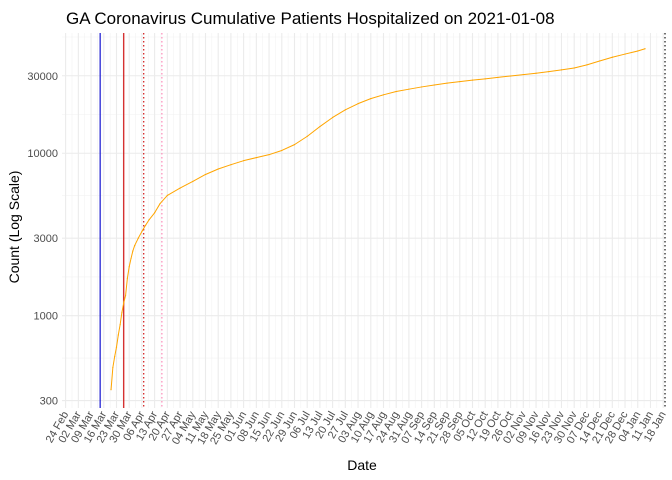  What do you see at coordinates (49, 402) in the screenshot?
I see `y-tick-label: 300` at bounding box center [49, 402].